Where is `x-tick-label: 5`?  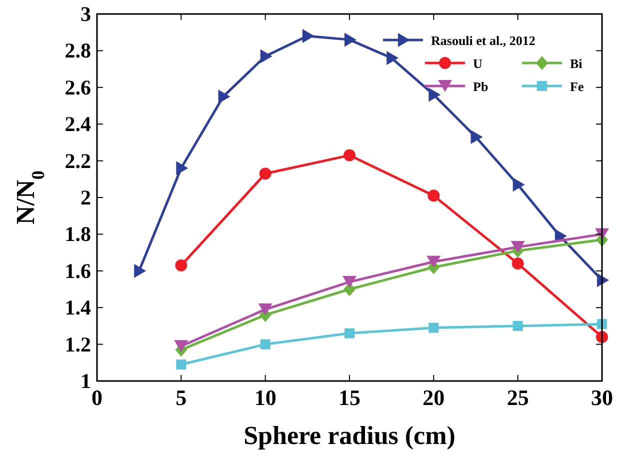 x-tick-label: 5 is located at coordinates (181, 397).